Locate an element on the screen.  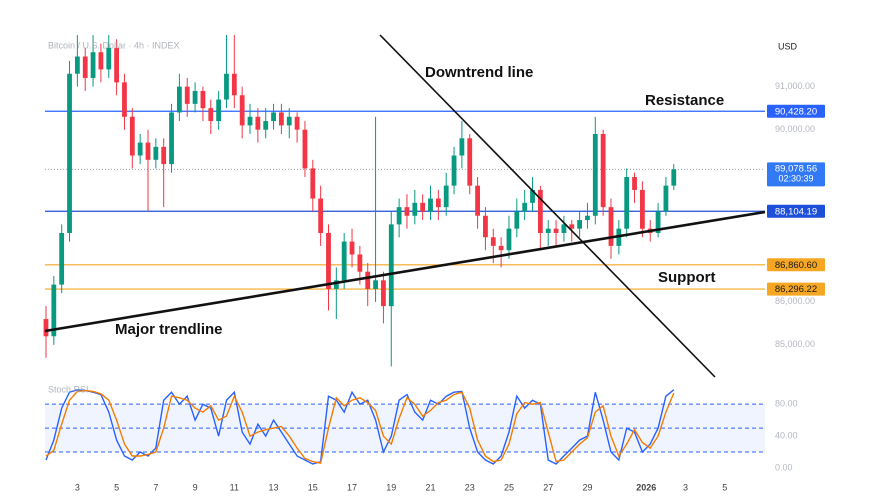
x-tick-label: 11 is located at coordinates (234, 487).